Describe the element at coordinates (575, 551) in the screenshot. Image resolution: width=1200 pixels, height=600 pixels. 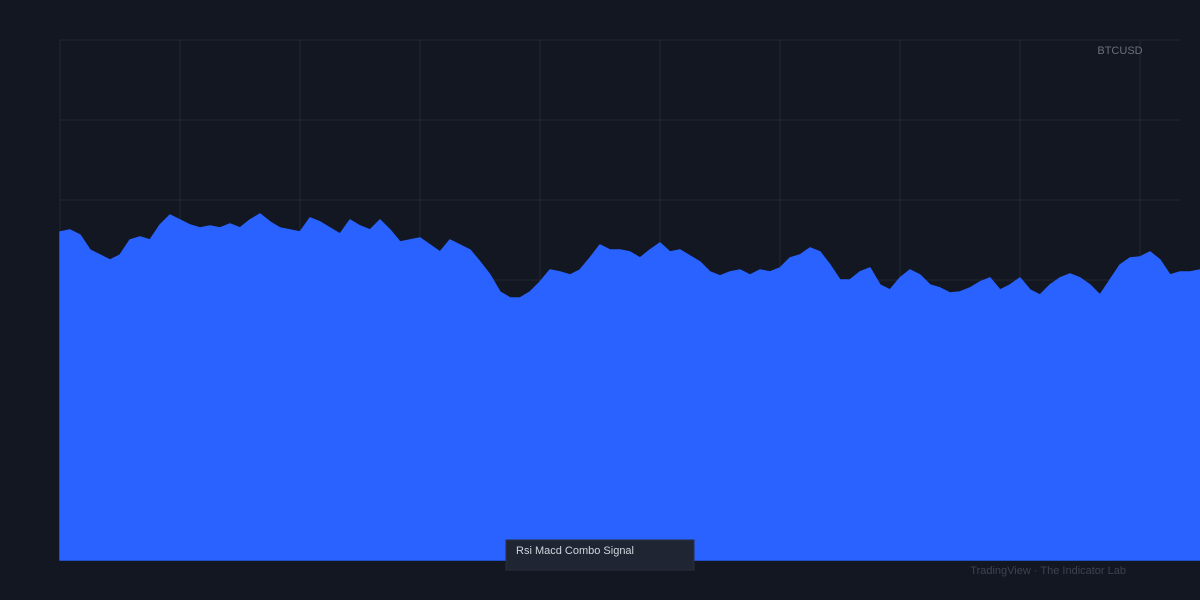
I see `indicator-name: Rsi Macd Combo Signal` at that location.